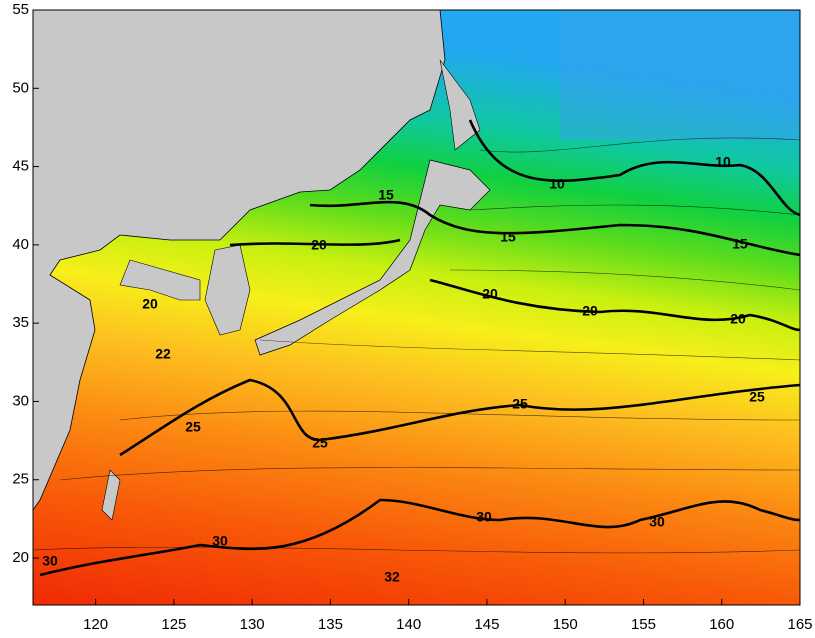  Describe the element at coordinates (20, 87) in the screenshot. I see `y-tick-label: 50` at that location.